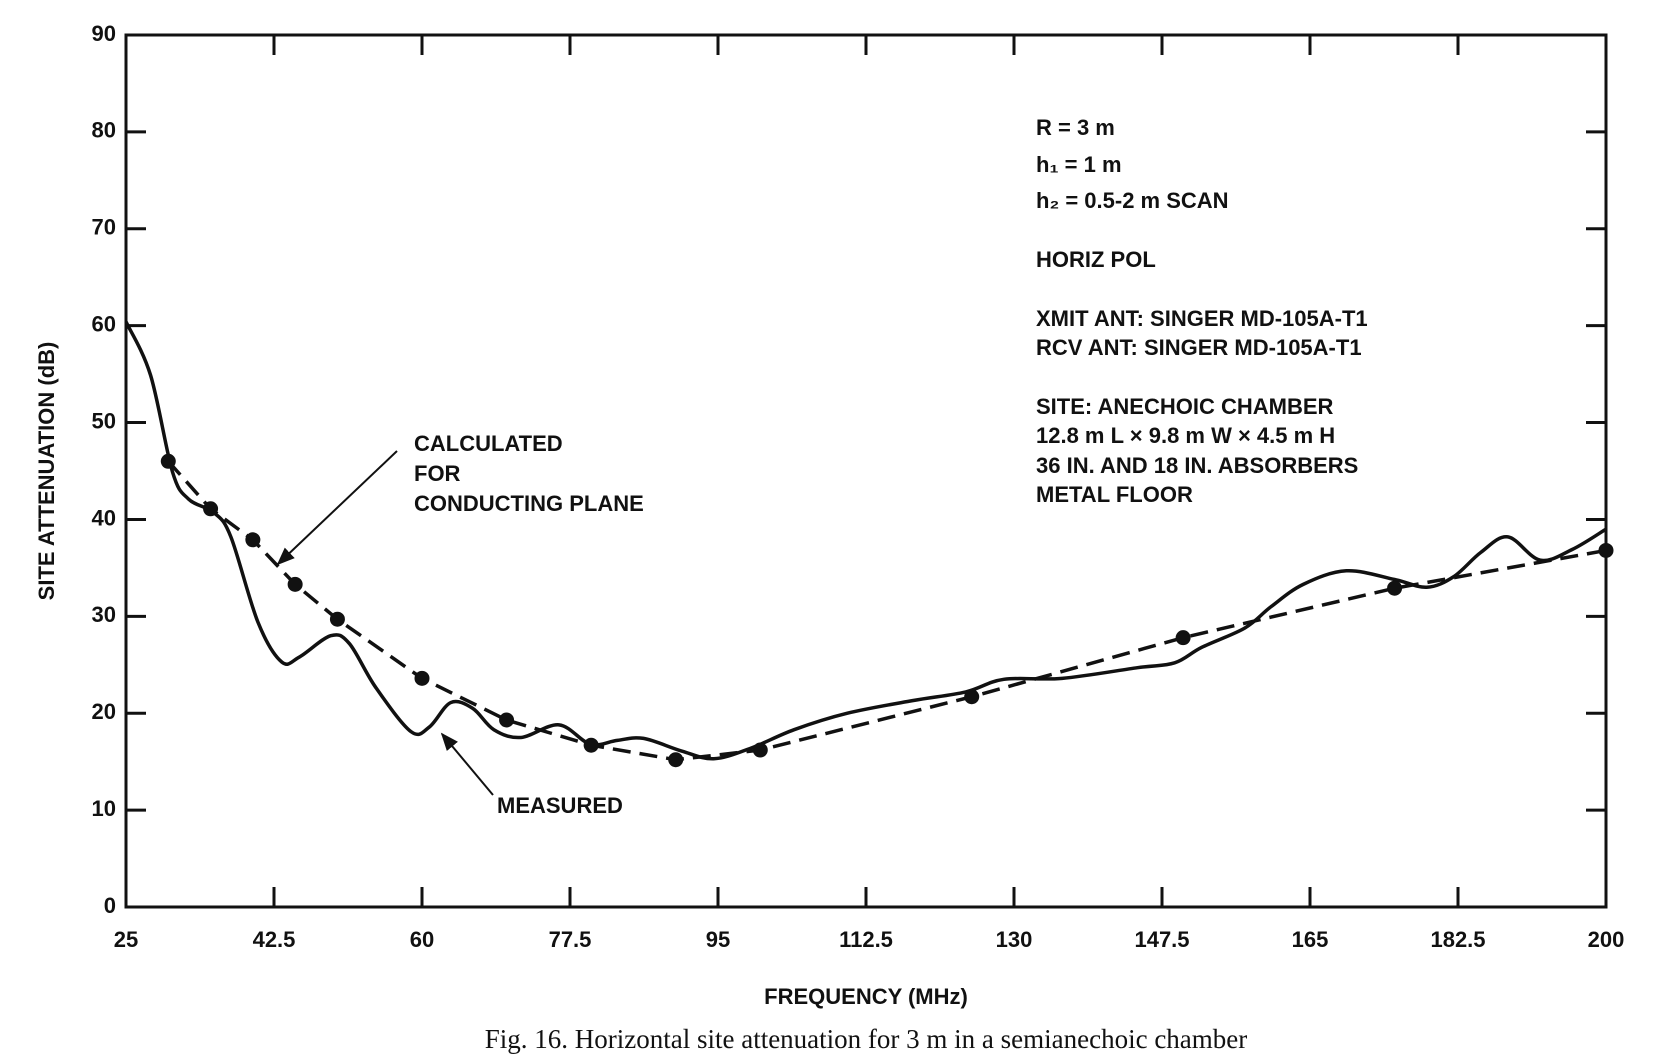 The height and width of the screenshot is (1056, 1674). What do you see at coordinates (467, 764) in the screenshot?
I see `measured-arrow` at bounding box center [467, 764].